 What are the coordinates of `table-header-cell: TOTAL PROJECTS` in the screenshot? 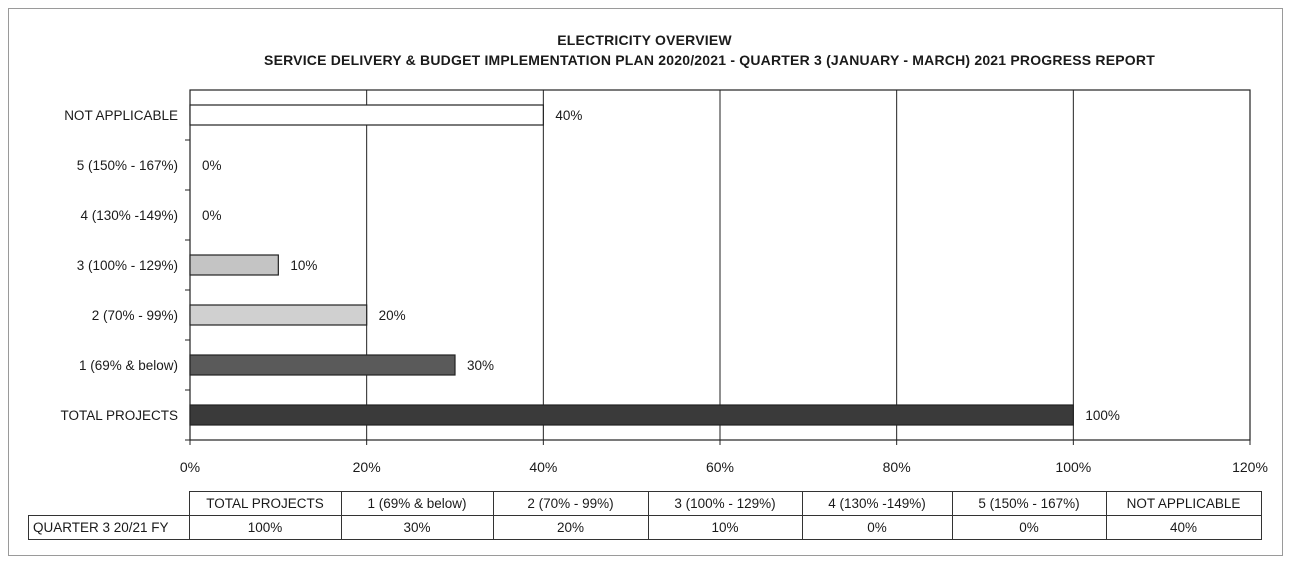 It's located at (265, 504).